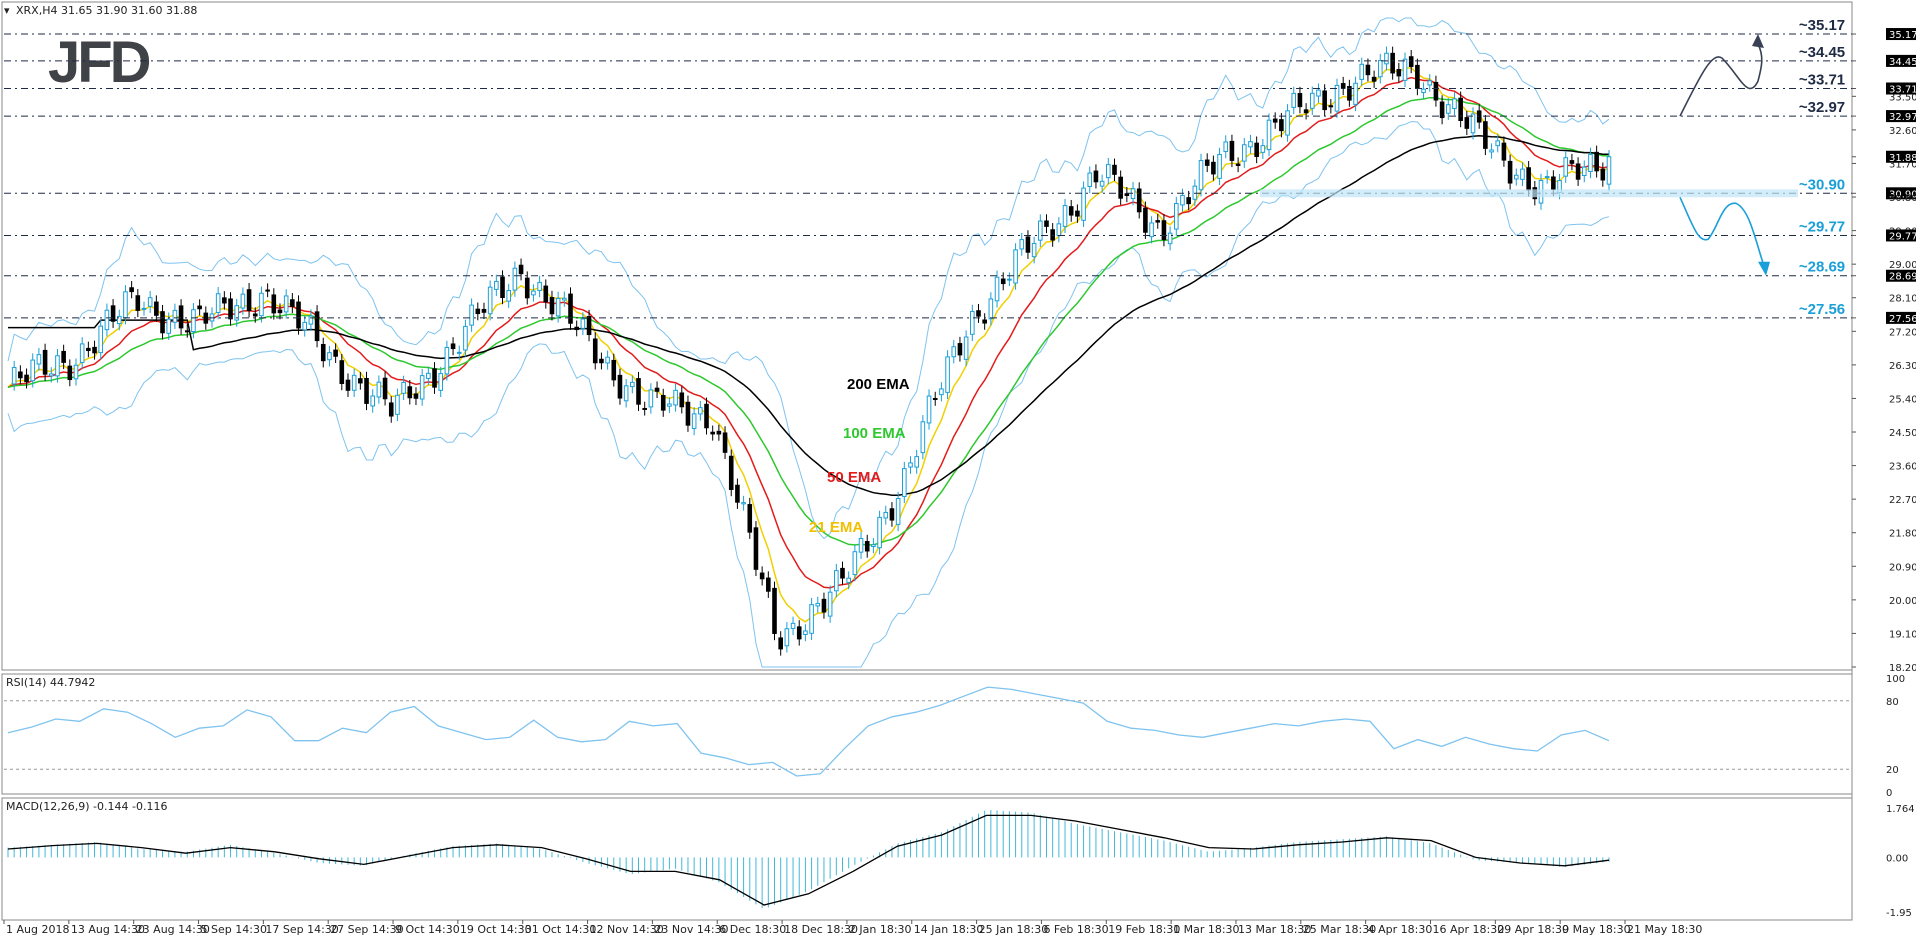 This screenshot has height=936, width=1916. Describe the element at coordinates (1822, 107) in the screenshot. I see `resistance-label: ~32.97` at that location.